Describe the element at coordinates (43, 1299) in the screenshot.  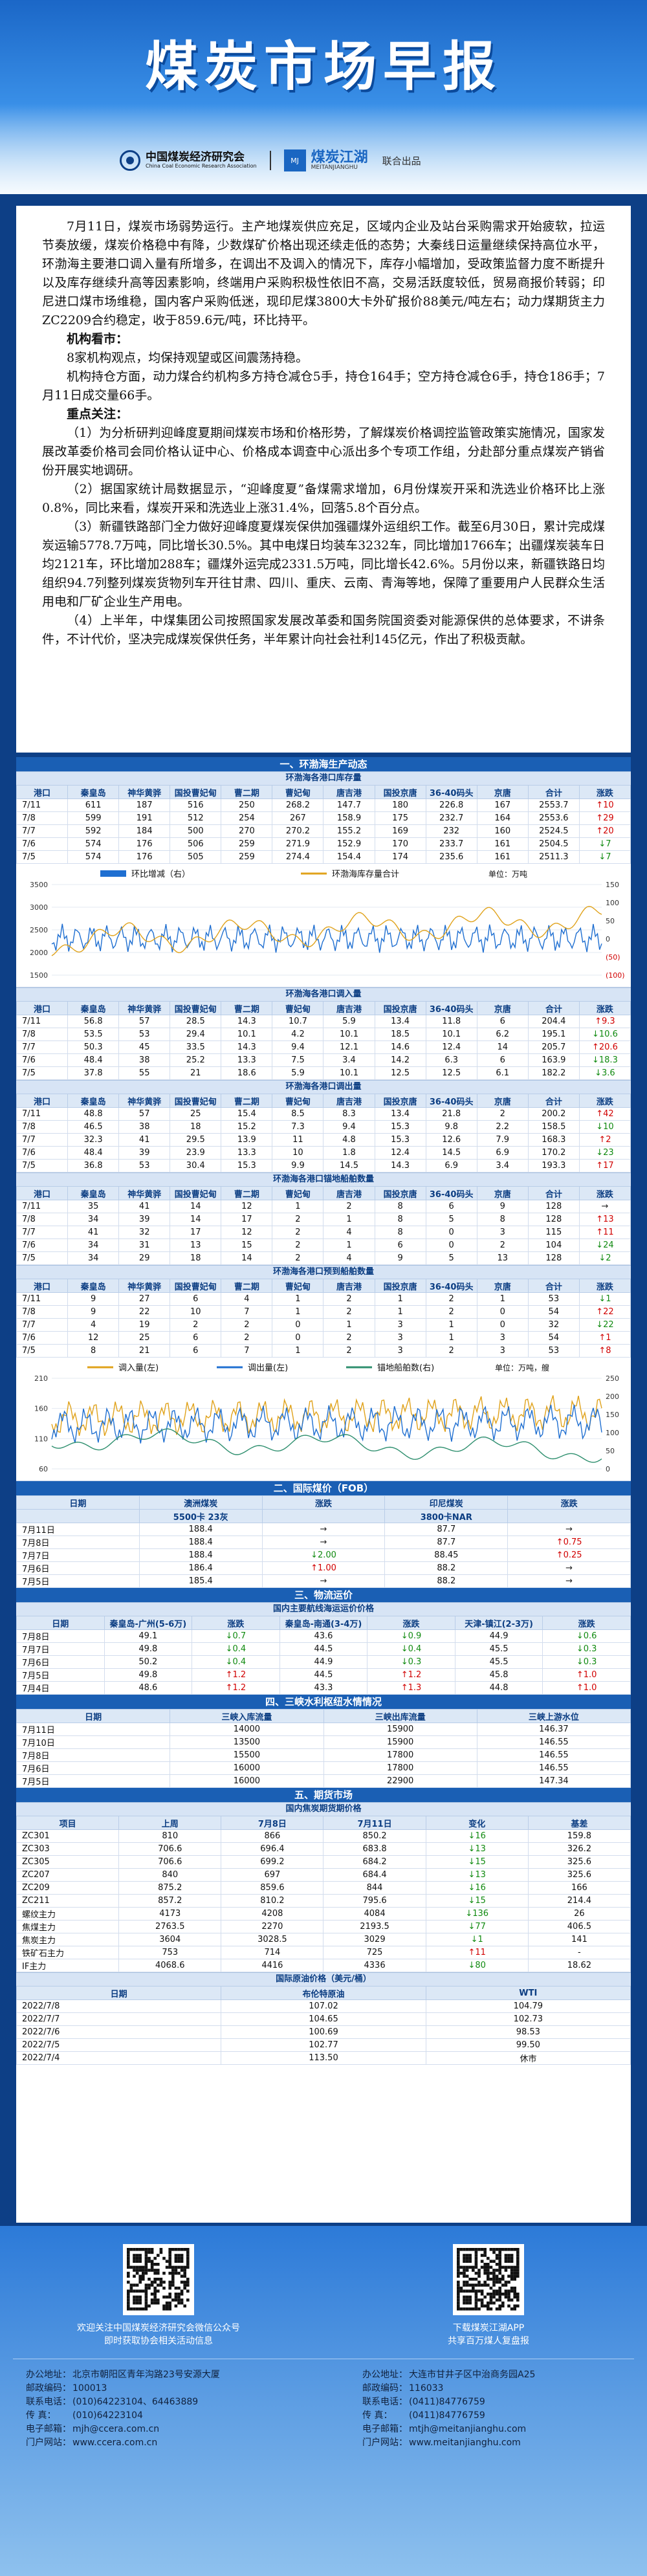
I see `row-date: 7/11` at that location.